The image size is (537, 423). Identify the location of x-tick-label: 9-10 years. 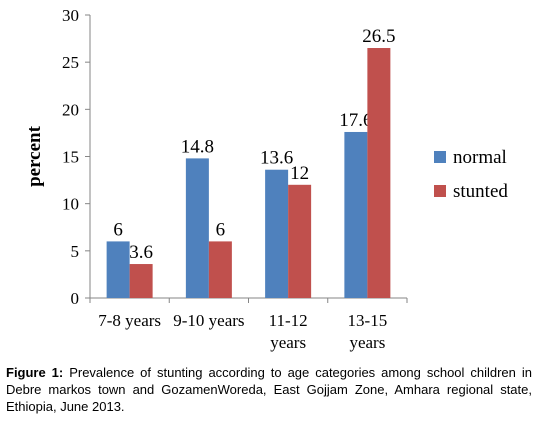
(208, 320).